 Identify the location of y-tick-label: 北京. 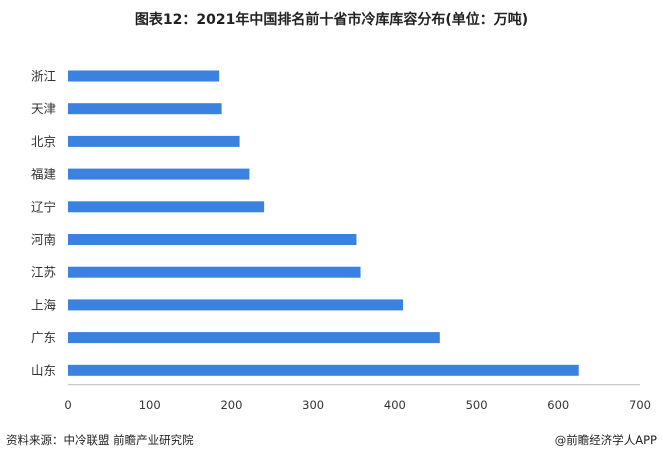
(43, 141).